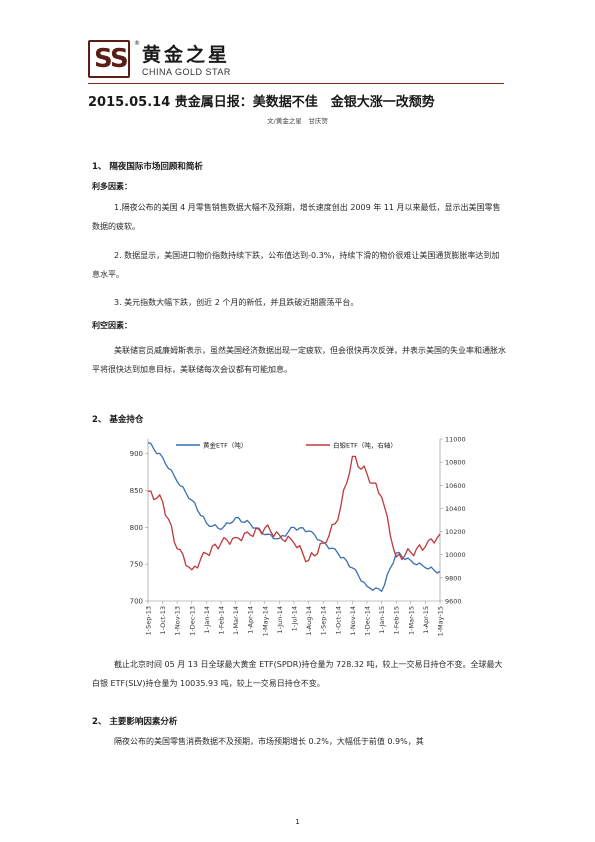  What do you see at coordinates (309, 621) in the screenshot?
I see `x-tick-label: 1-Aug-14` at bounding box center [309, 621].